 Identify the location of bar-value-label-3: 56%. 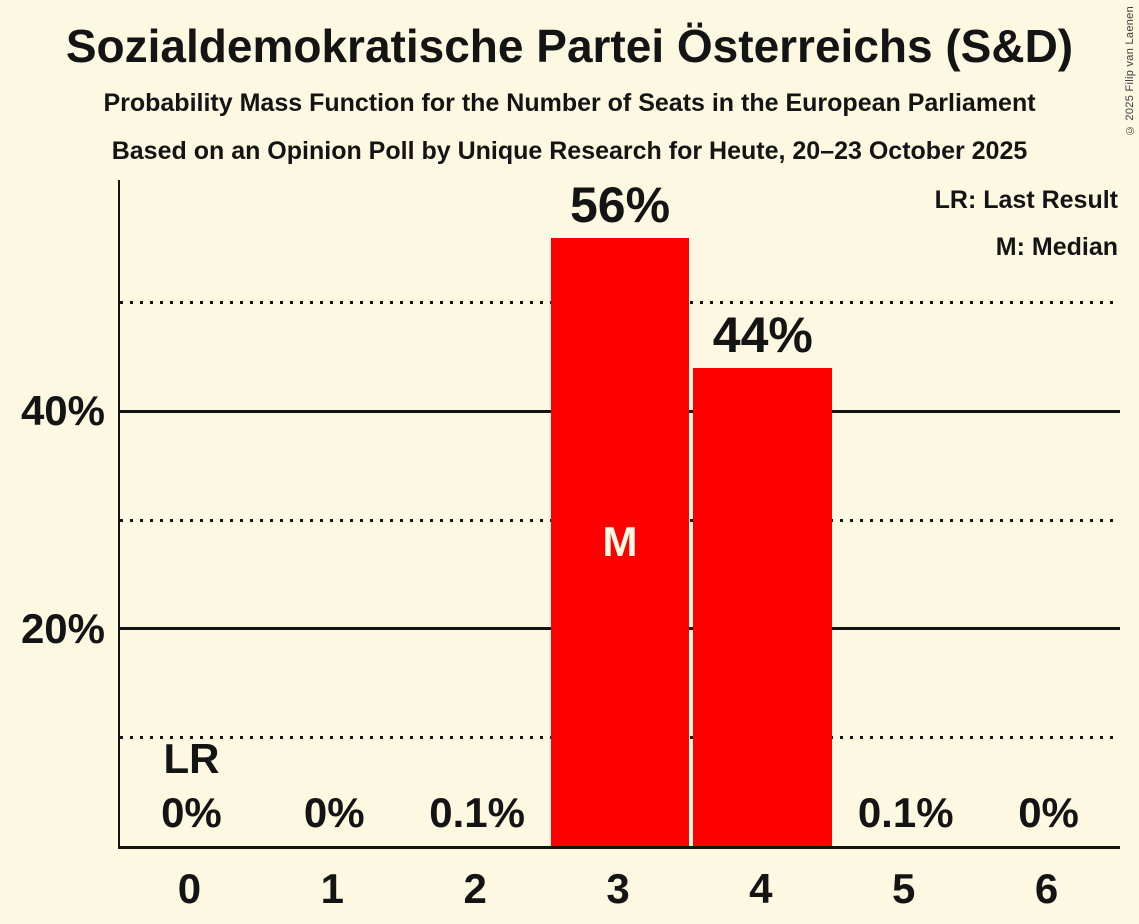
(620, 204).